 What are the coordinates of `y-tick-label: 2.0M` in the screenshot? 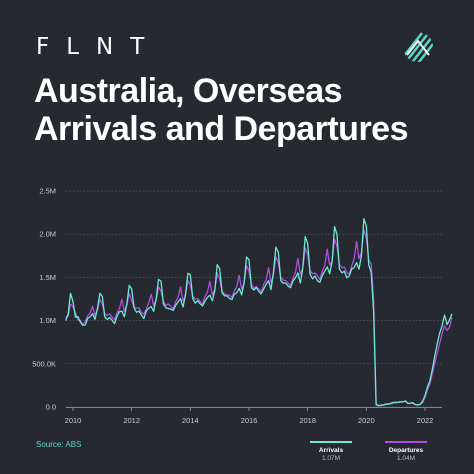 It's located at (47, 234).